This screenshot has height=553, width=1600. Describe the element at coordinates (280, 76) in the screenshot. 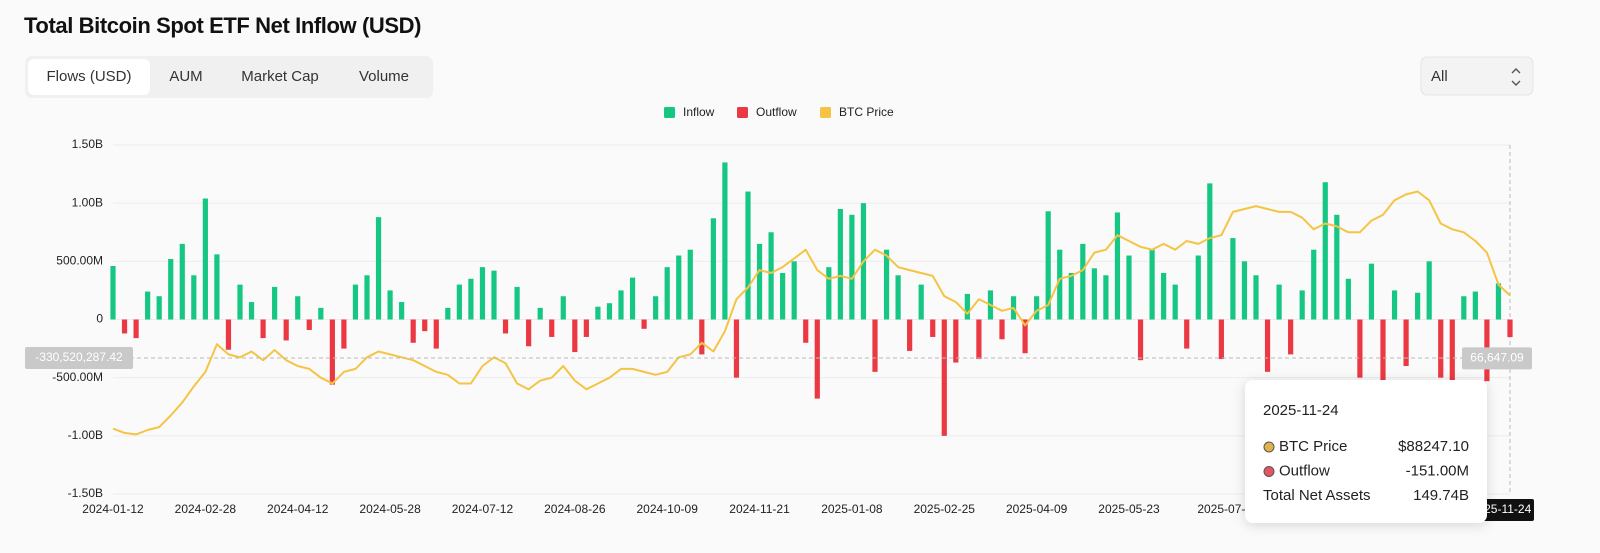

I see `tab: Market Cap` at that location.